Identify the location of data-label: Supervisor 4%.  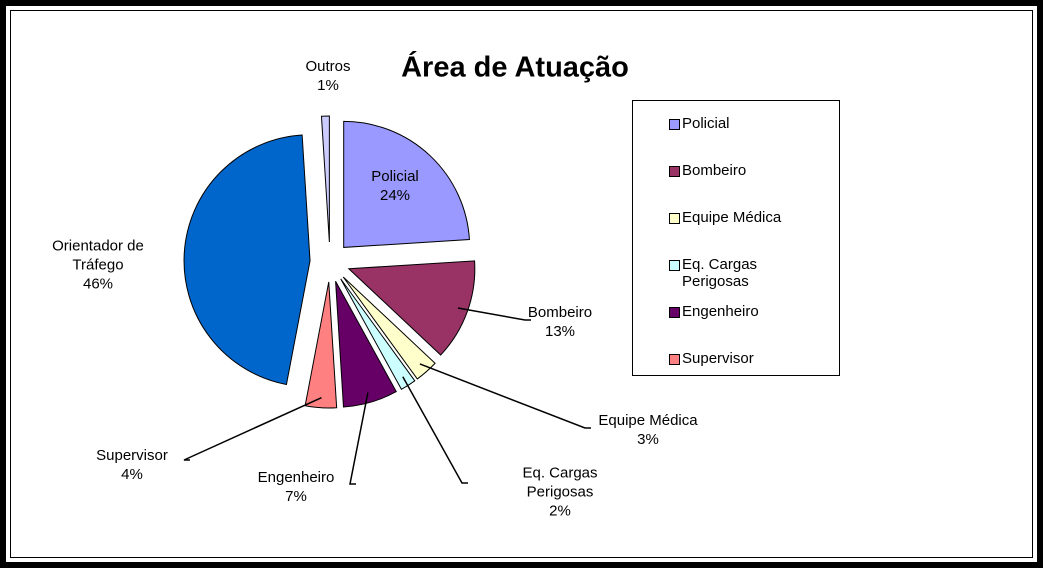
(132, 465).